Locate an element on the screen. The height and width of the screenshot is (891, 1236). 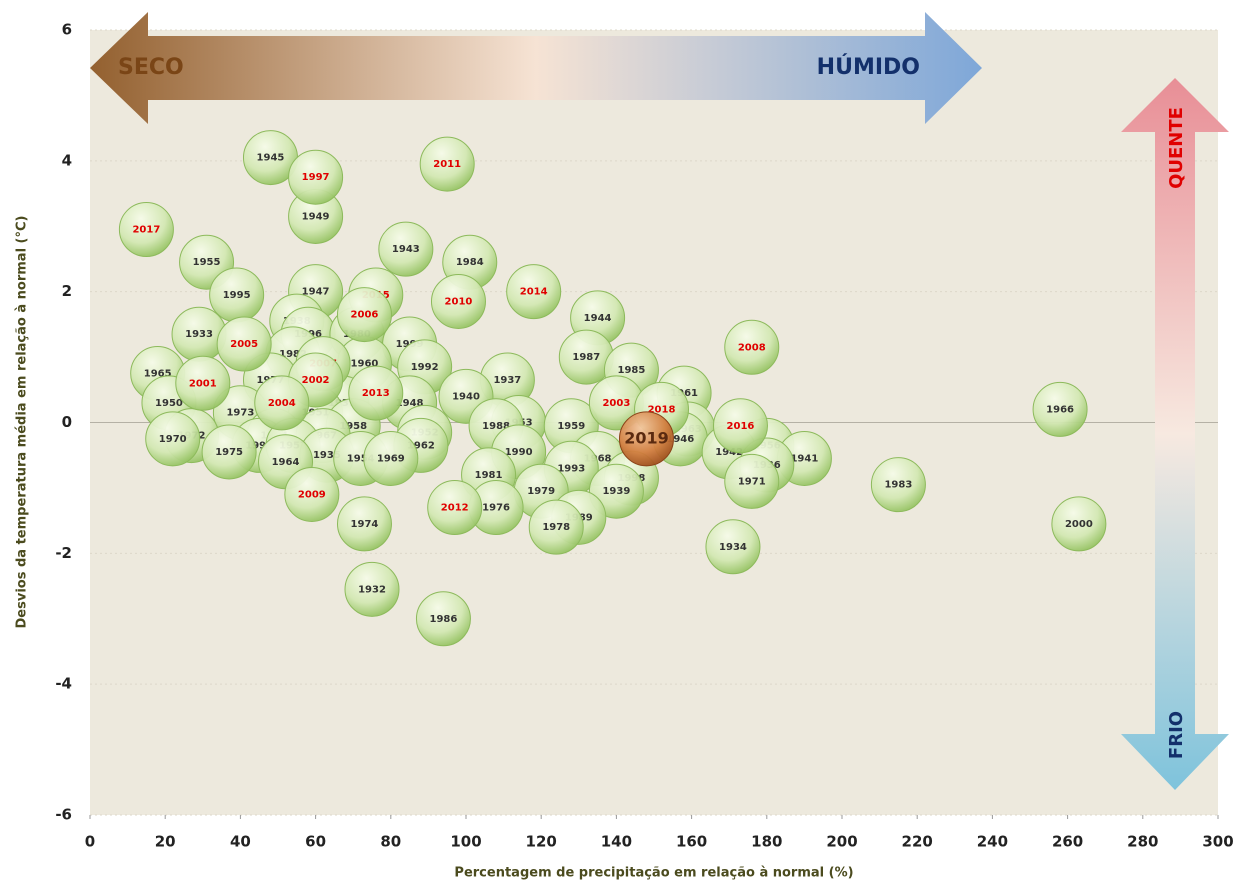
y-tick-label: -4 is located at coordinates (63, 684).